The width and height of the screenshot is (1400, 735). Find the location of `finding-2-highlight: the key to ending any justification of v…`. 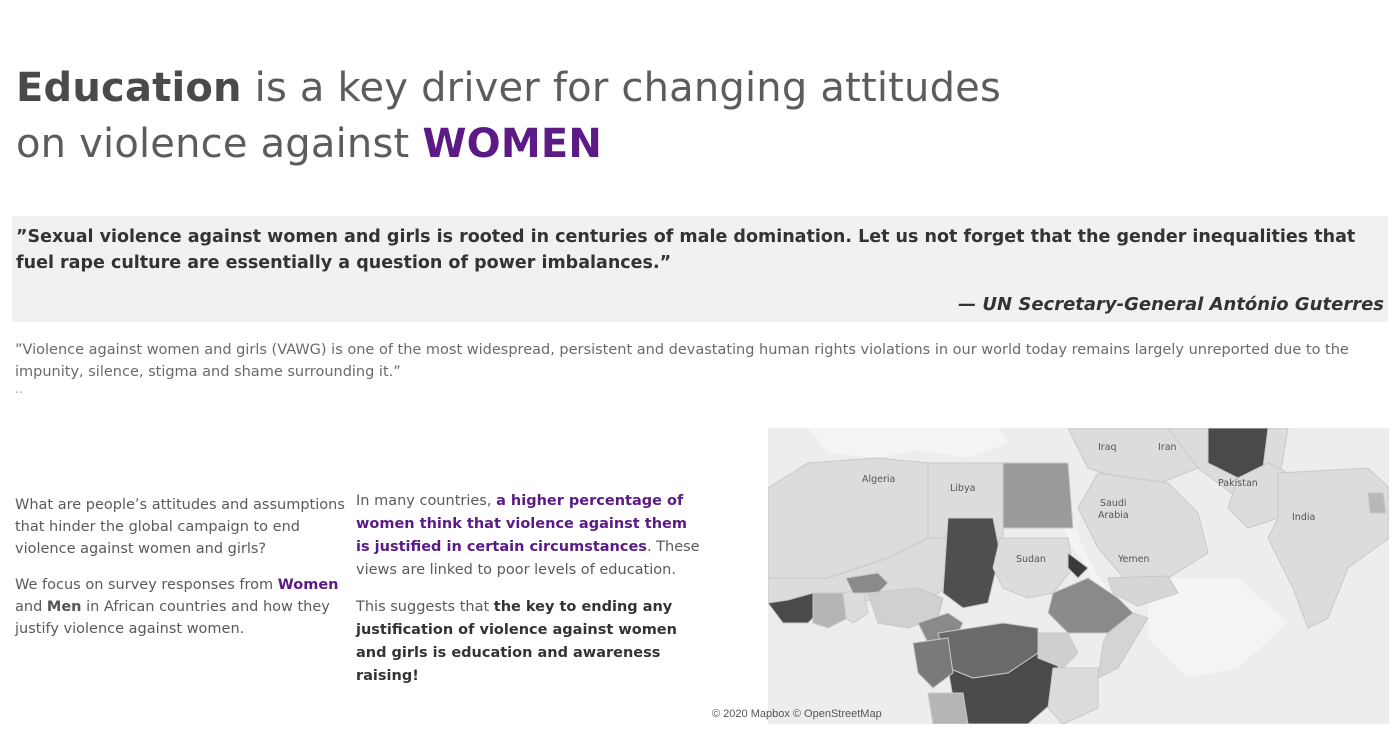

finding-2-highlight: the key to ending any justification of v… is located at coordinates (516, 641).